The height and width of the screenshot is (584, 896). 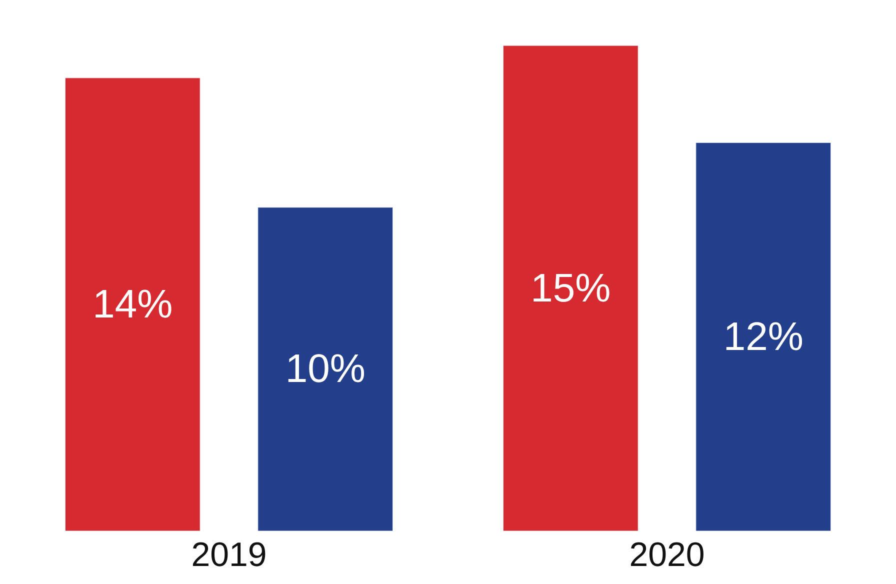 I want to click on data-label: 14%, so click(x=132, y=304).